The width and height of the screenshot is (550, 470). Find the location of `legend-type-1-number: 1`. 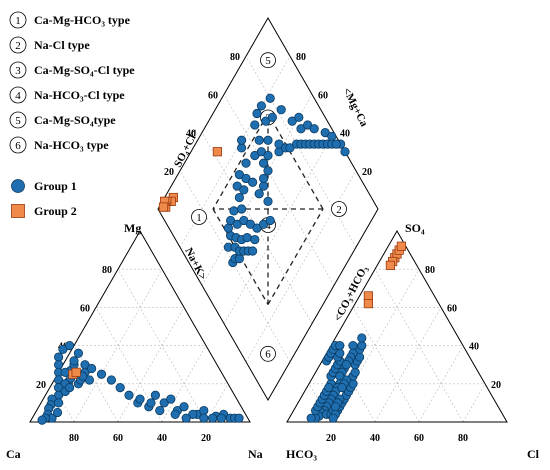

legend-type-1-number: 1 is located at coordinates (18, 21).